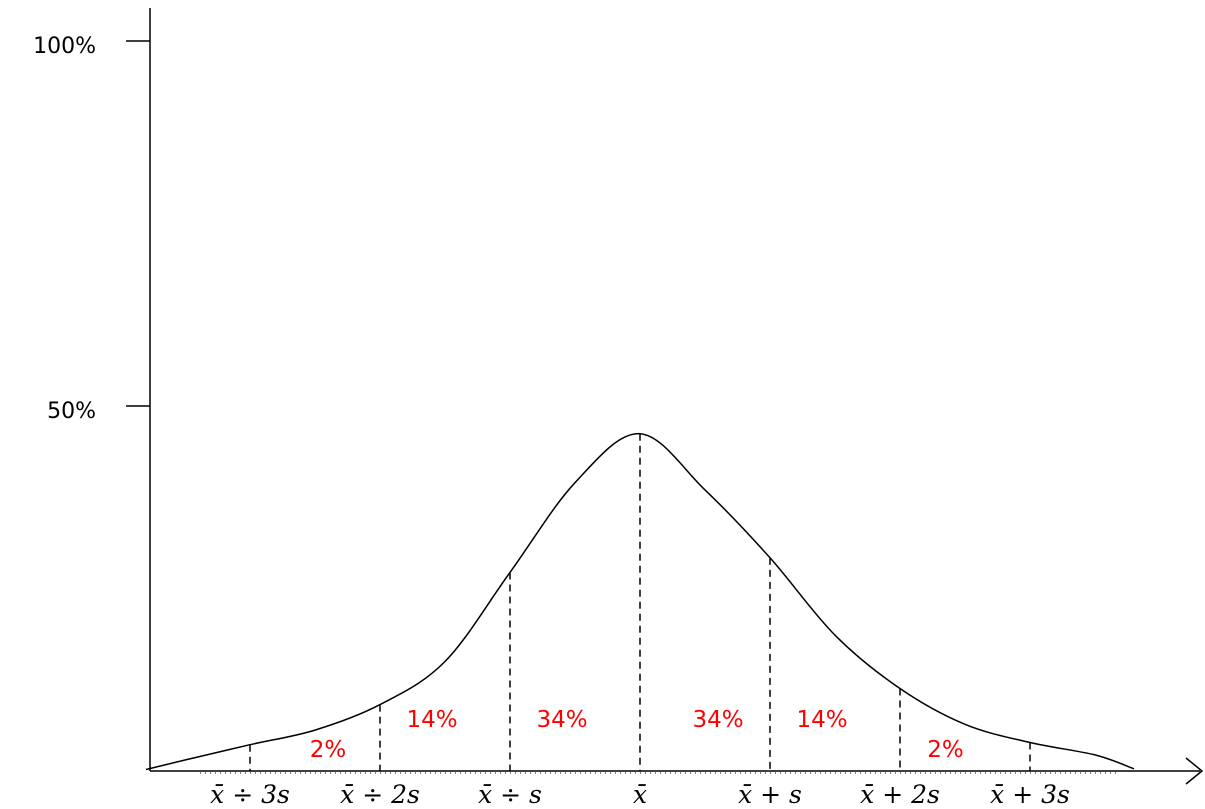 The height and width of the screenshot is (809, 1205). What do you see at coordinates (1030, 794) in the screenshot?
I see `x-tick-label: x̄ + 3s` at bounding box center [1030, 794].